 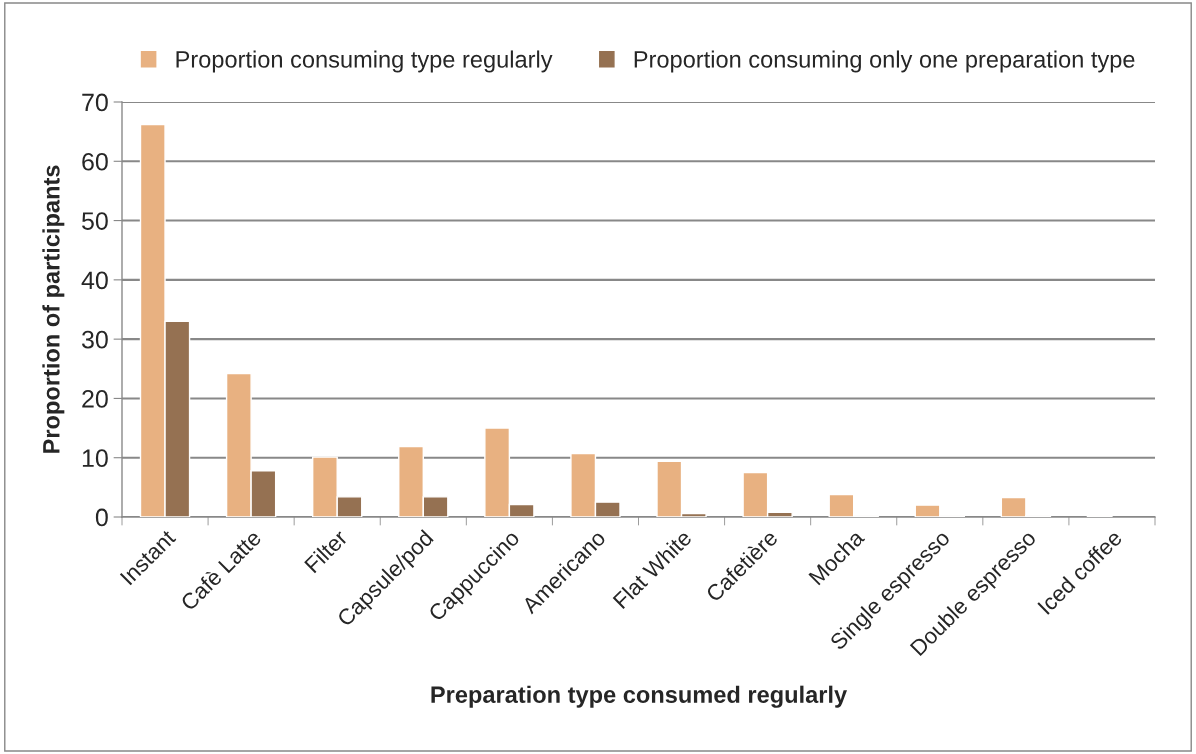 What do you see at coordinates (94, 280) in the screenshot?
I see `y-tick-label: 40` at bounding box center [94, 280].